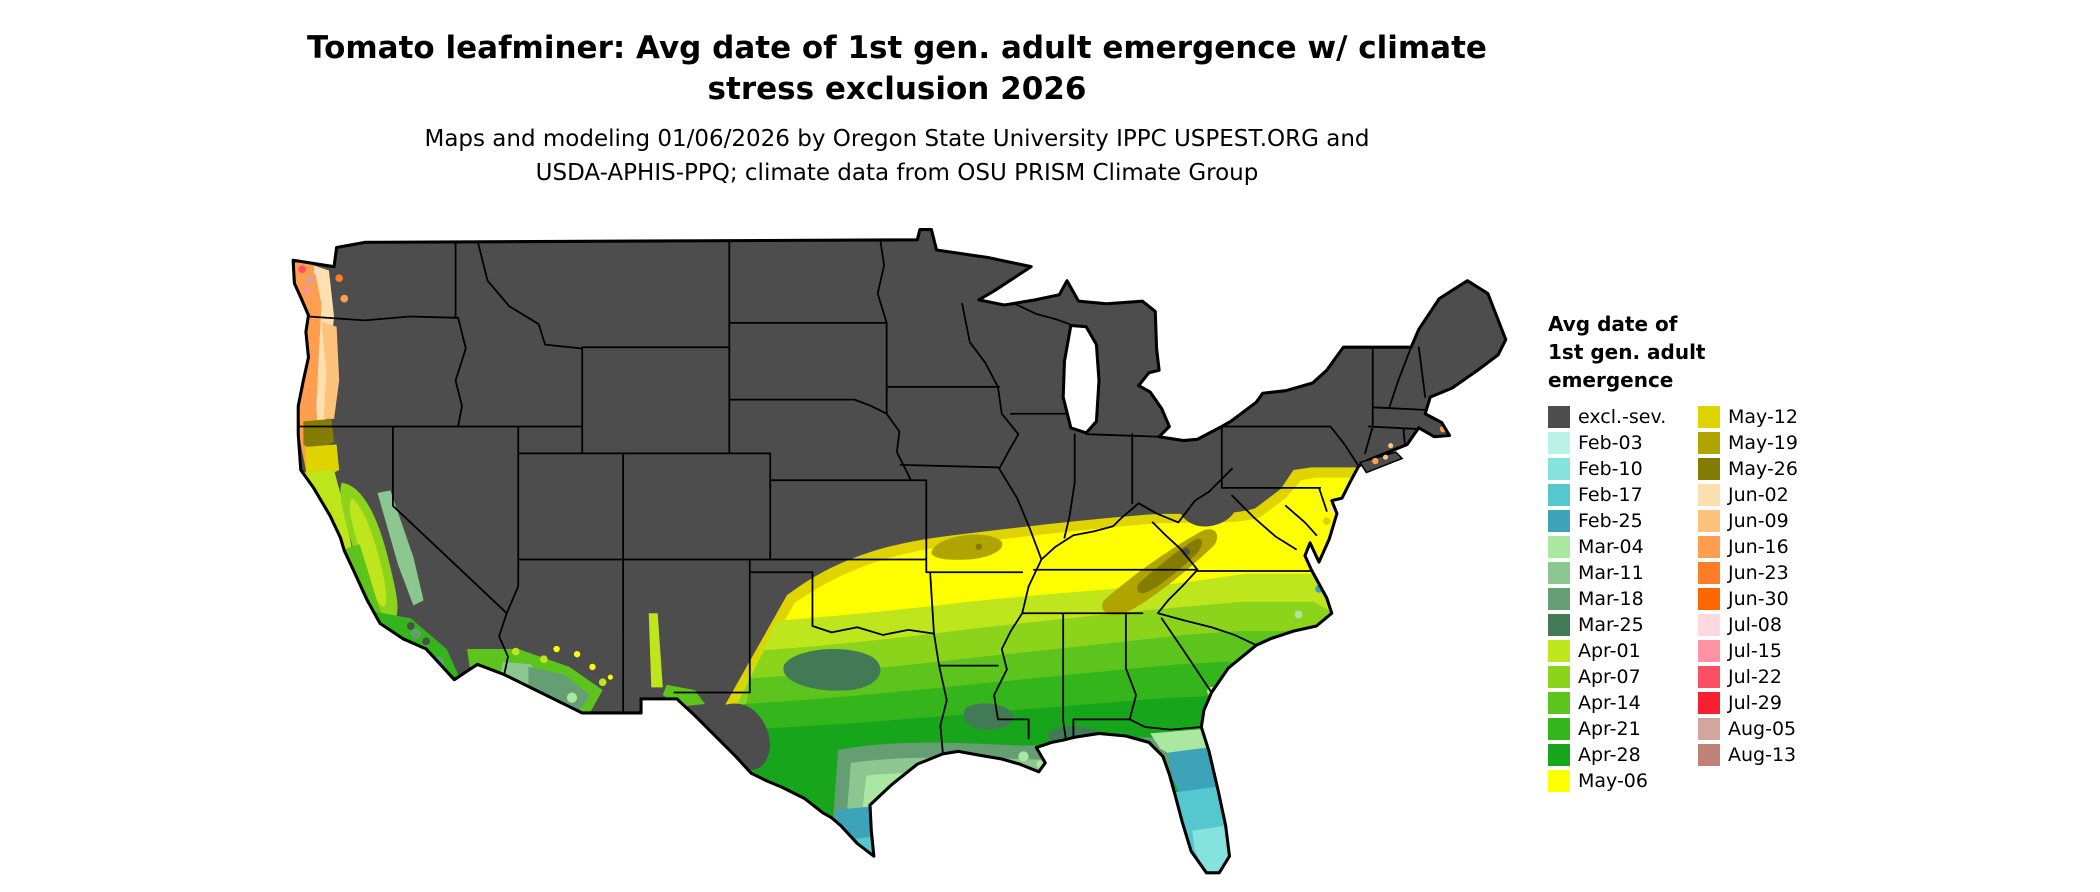 The height and width of the screenshot is (892, 2100). I want to click on legend-label: Aug-13, so click(1762, 755).